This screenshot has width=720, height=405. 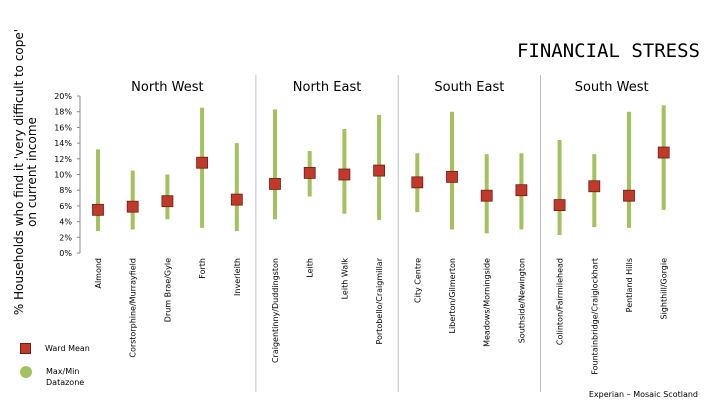 I want to click on legend-swatch-range, so click(x=26, y=372).